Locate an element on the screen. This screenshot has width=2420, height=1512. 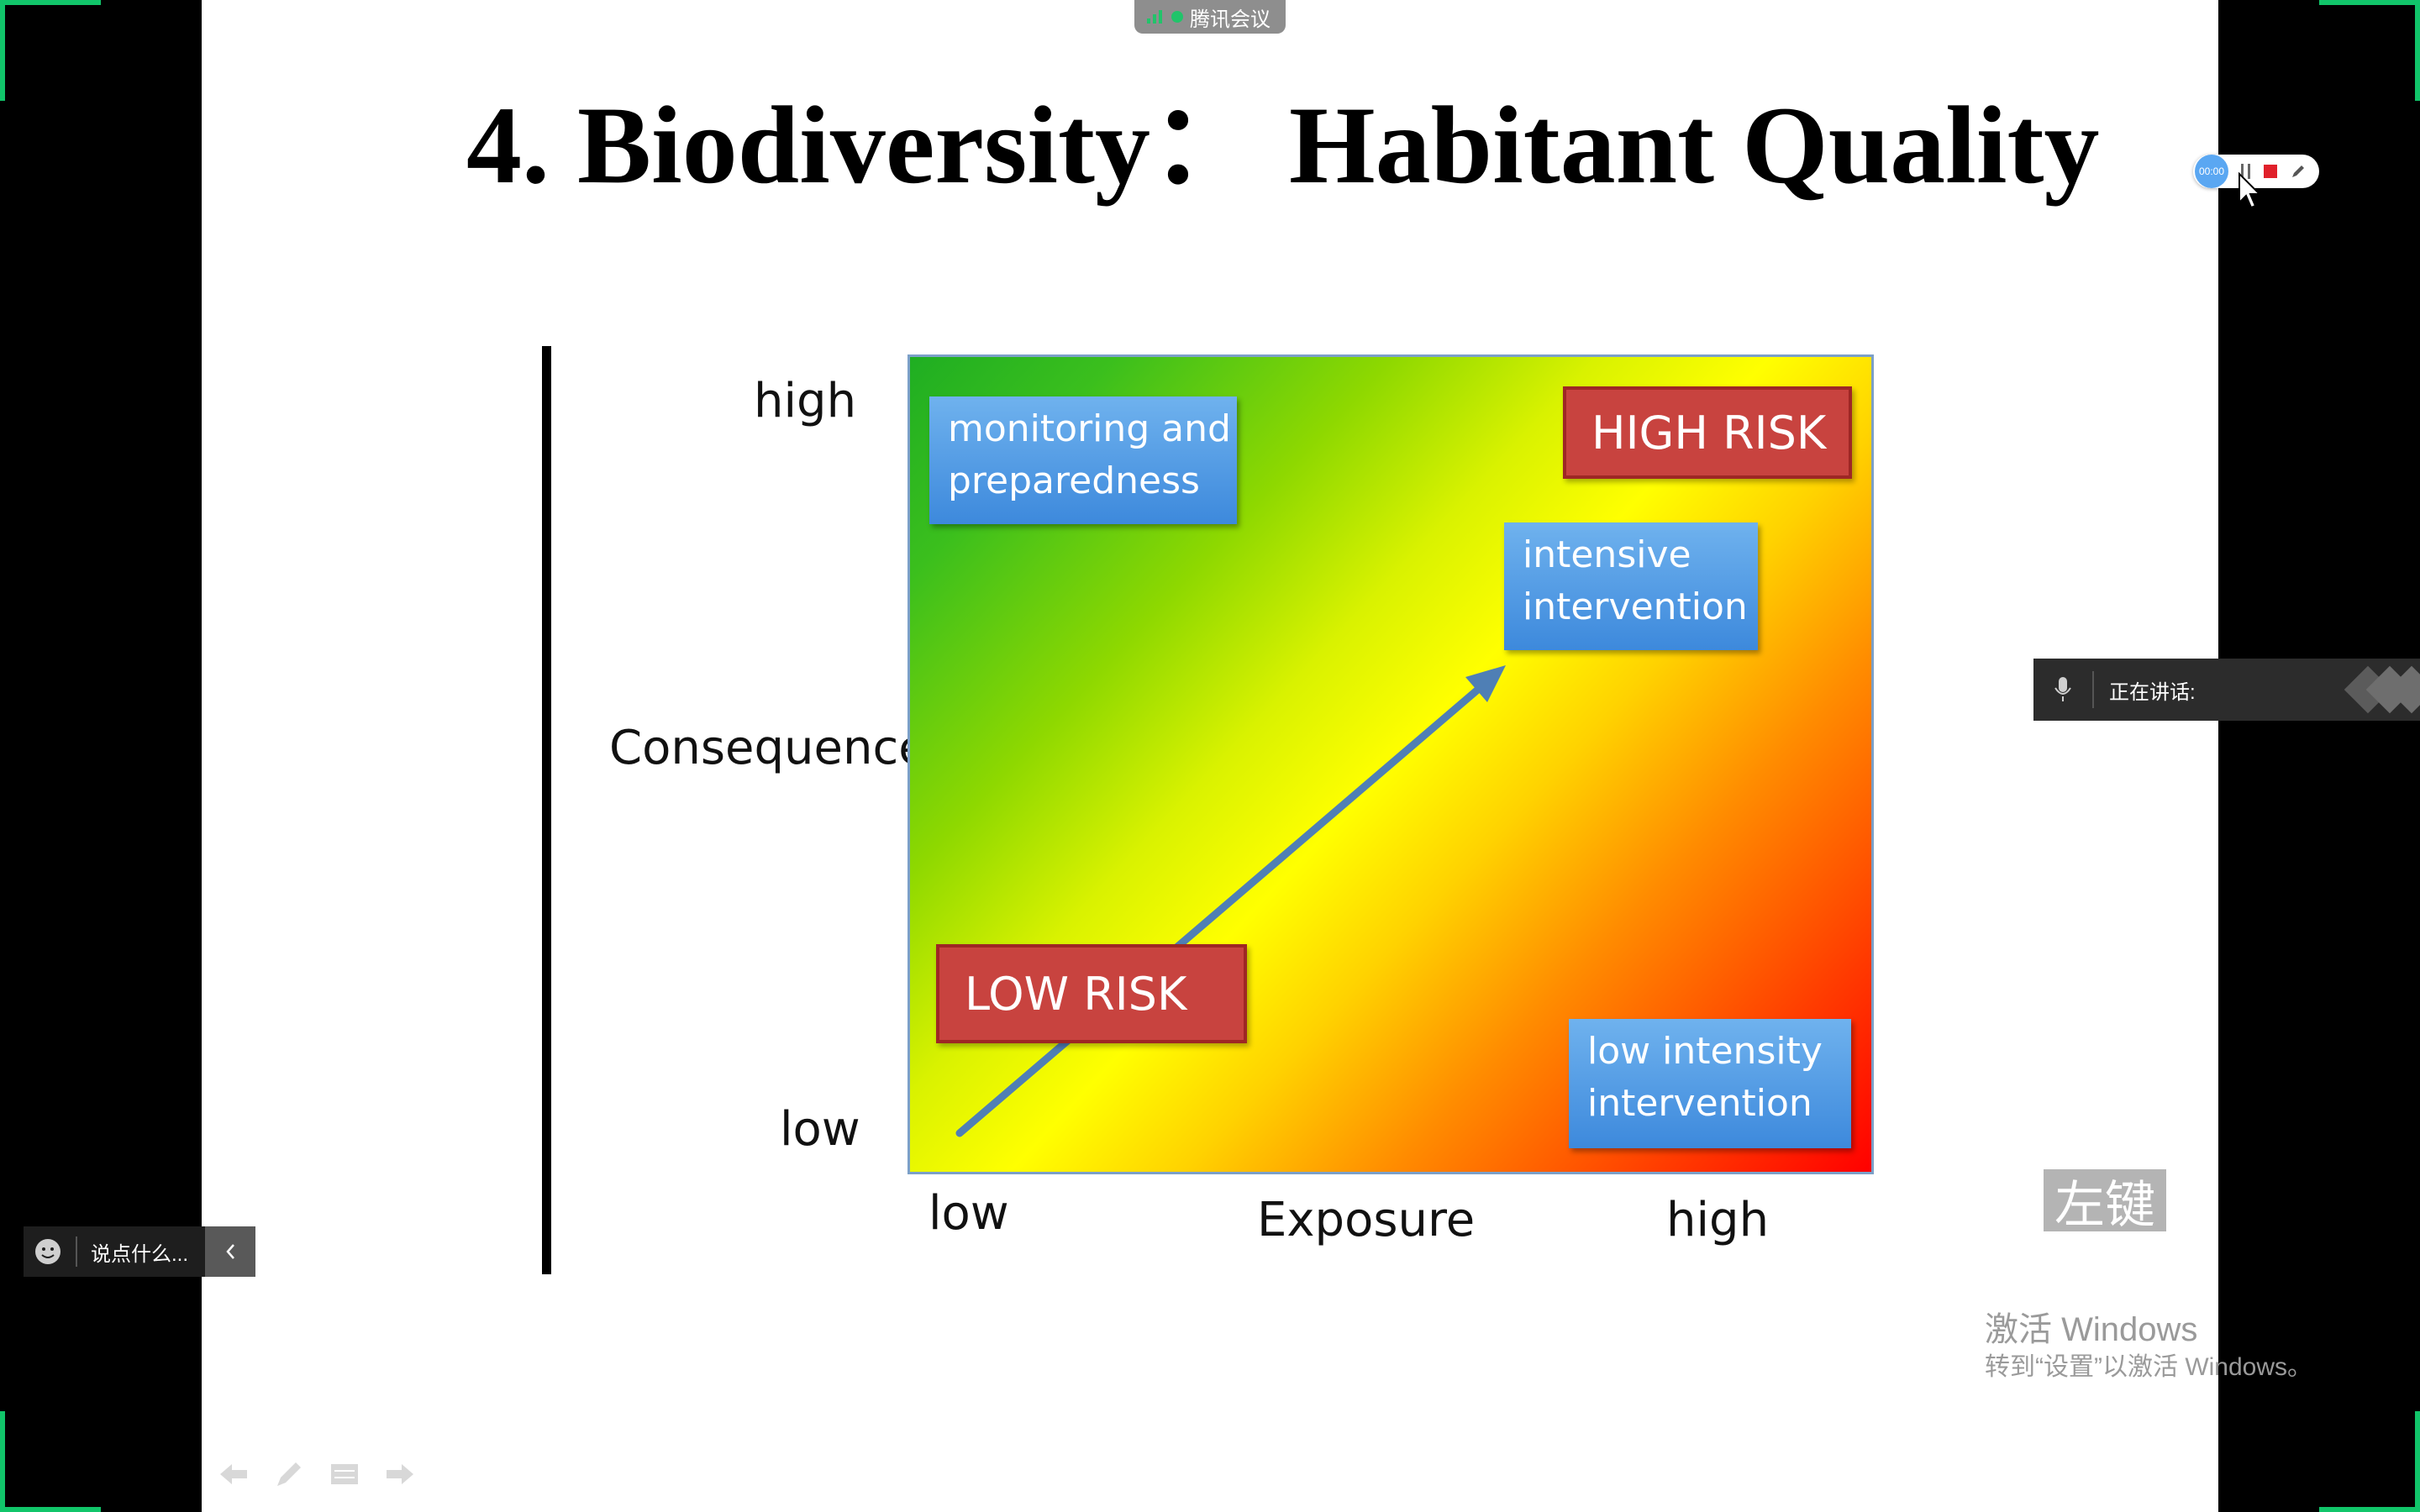
previous-slide-button is located at coordinates (233, 1478).